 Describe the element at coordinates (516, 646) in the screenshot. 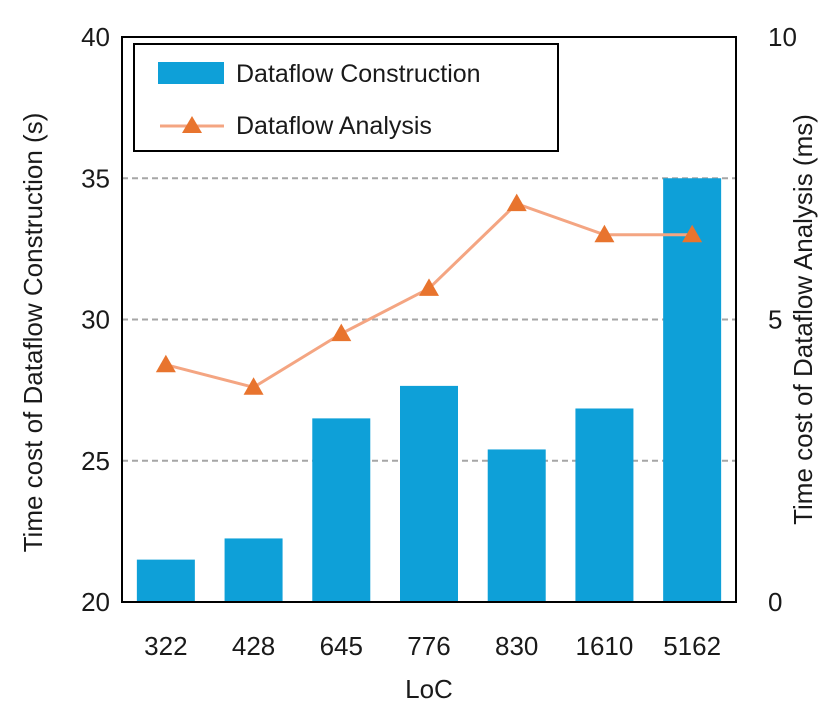

I see `x-tick-label: 830` at that location.